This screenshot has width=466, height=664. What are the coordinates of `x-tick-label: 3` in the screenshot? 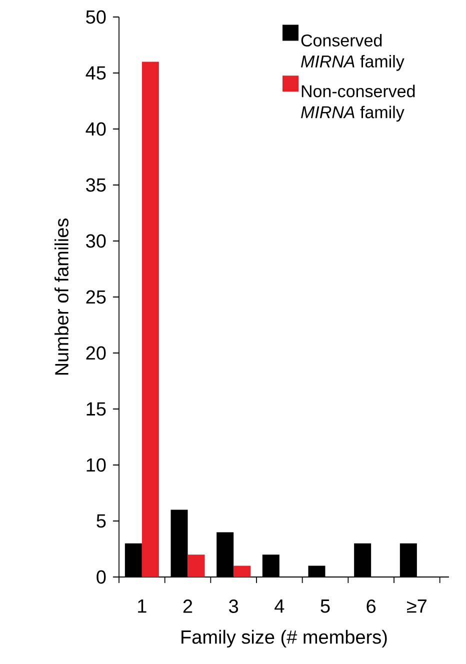 It's located at (233, 606).